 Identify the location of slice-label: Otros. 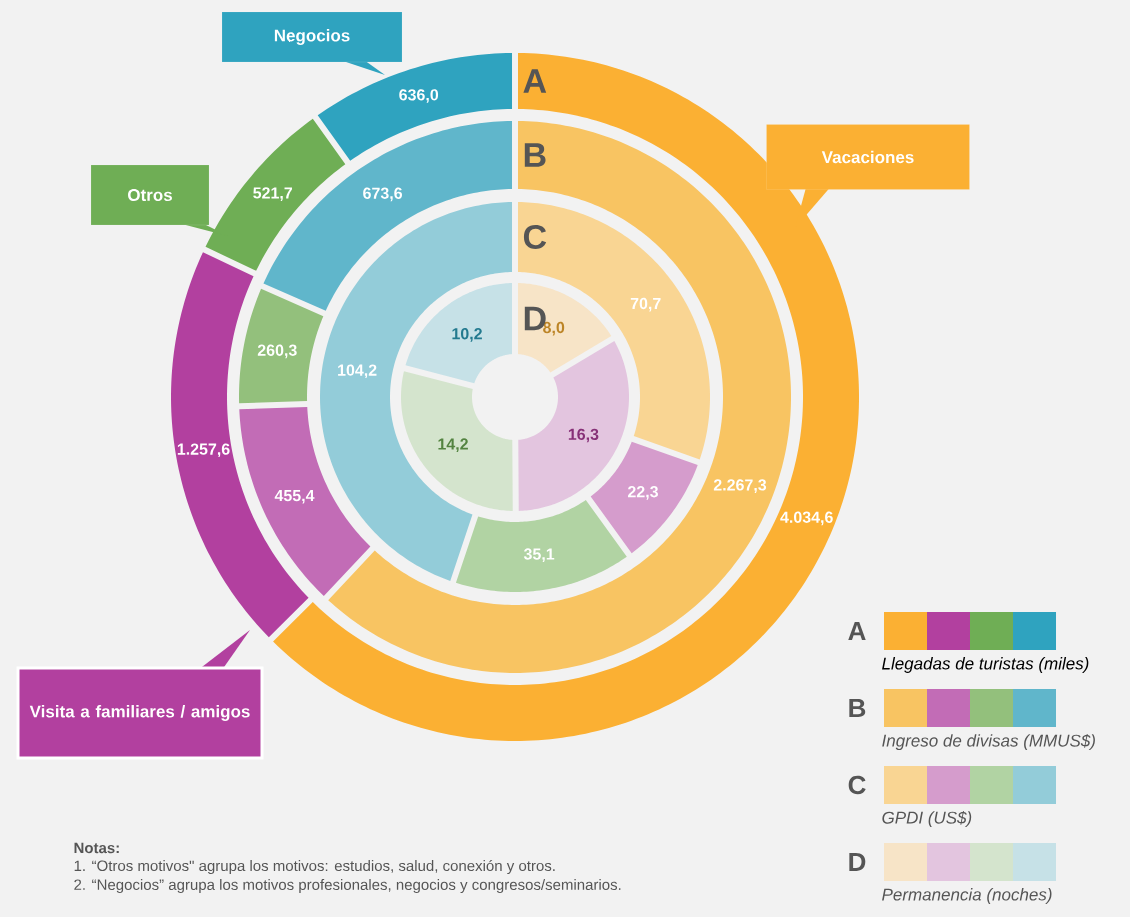
(150, 195).